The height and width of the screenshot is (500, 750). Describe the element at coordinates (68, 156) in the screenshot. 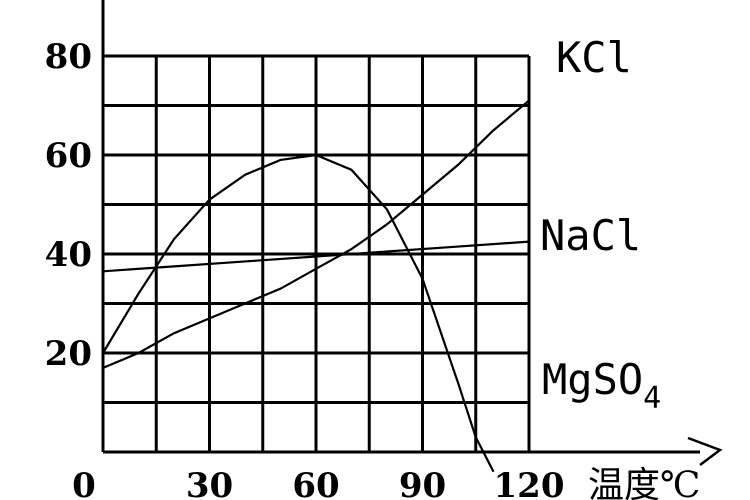

I see `y-tick-label: 60` at that location.